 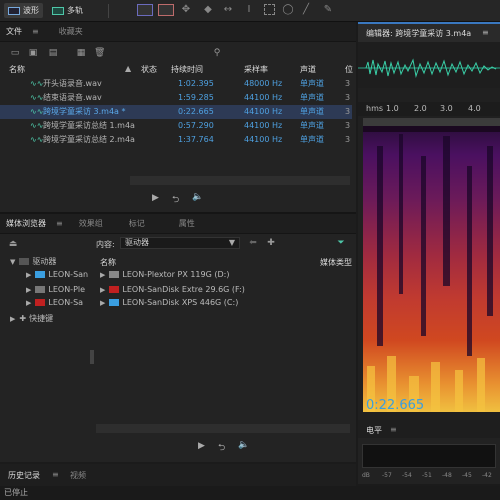 What do you see at coordinates (176, 84) in the screenshot?
I see `file-row: ∿∿ 开头语录音.wav 1:02.395 48000 Hz 单声道 3` at bounding box center [176, 84].